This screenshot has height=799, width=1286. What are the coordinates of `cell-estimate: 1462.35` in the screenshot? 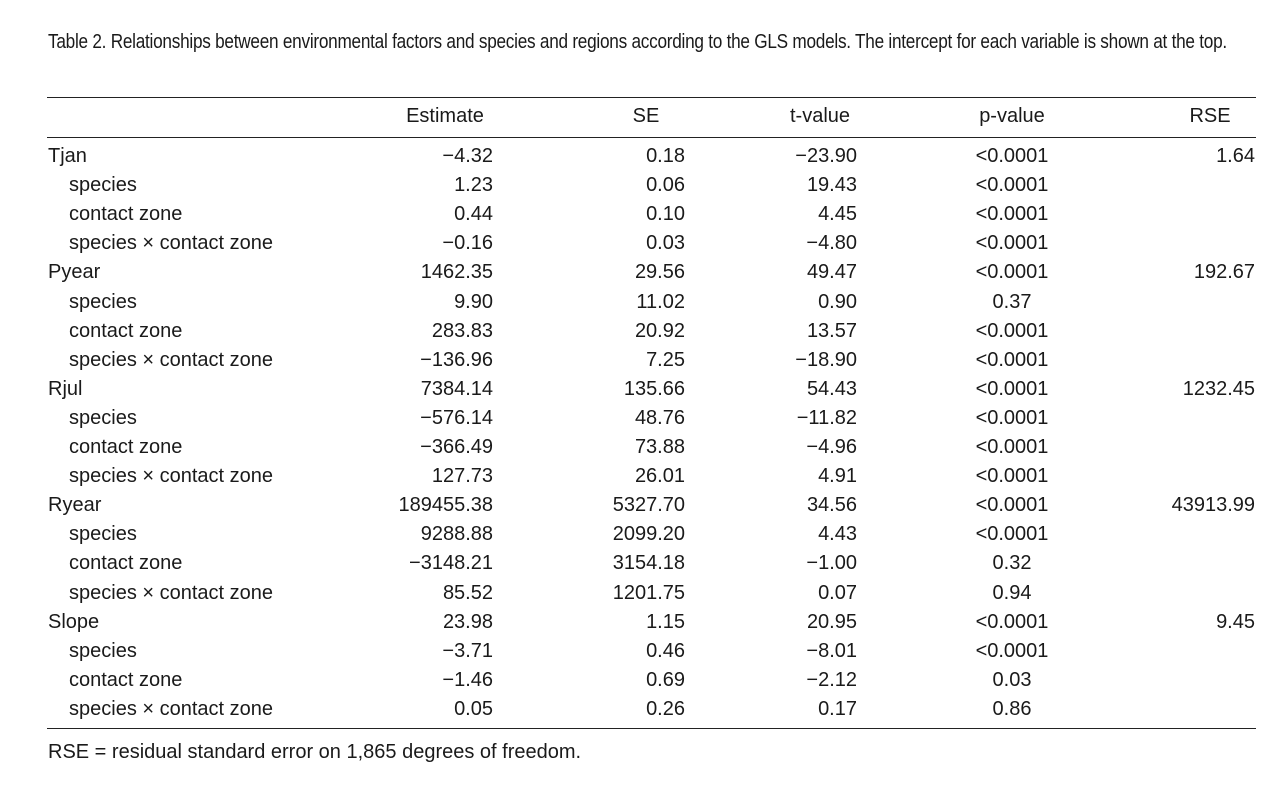 It's located at (456, 272).